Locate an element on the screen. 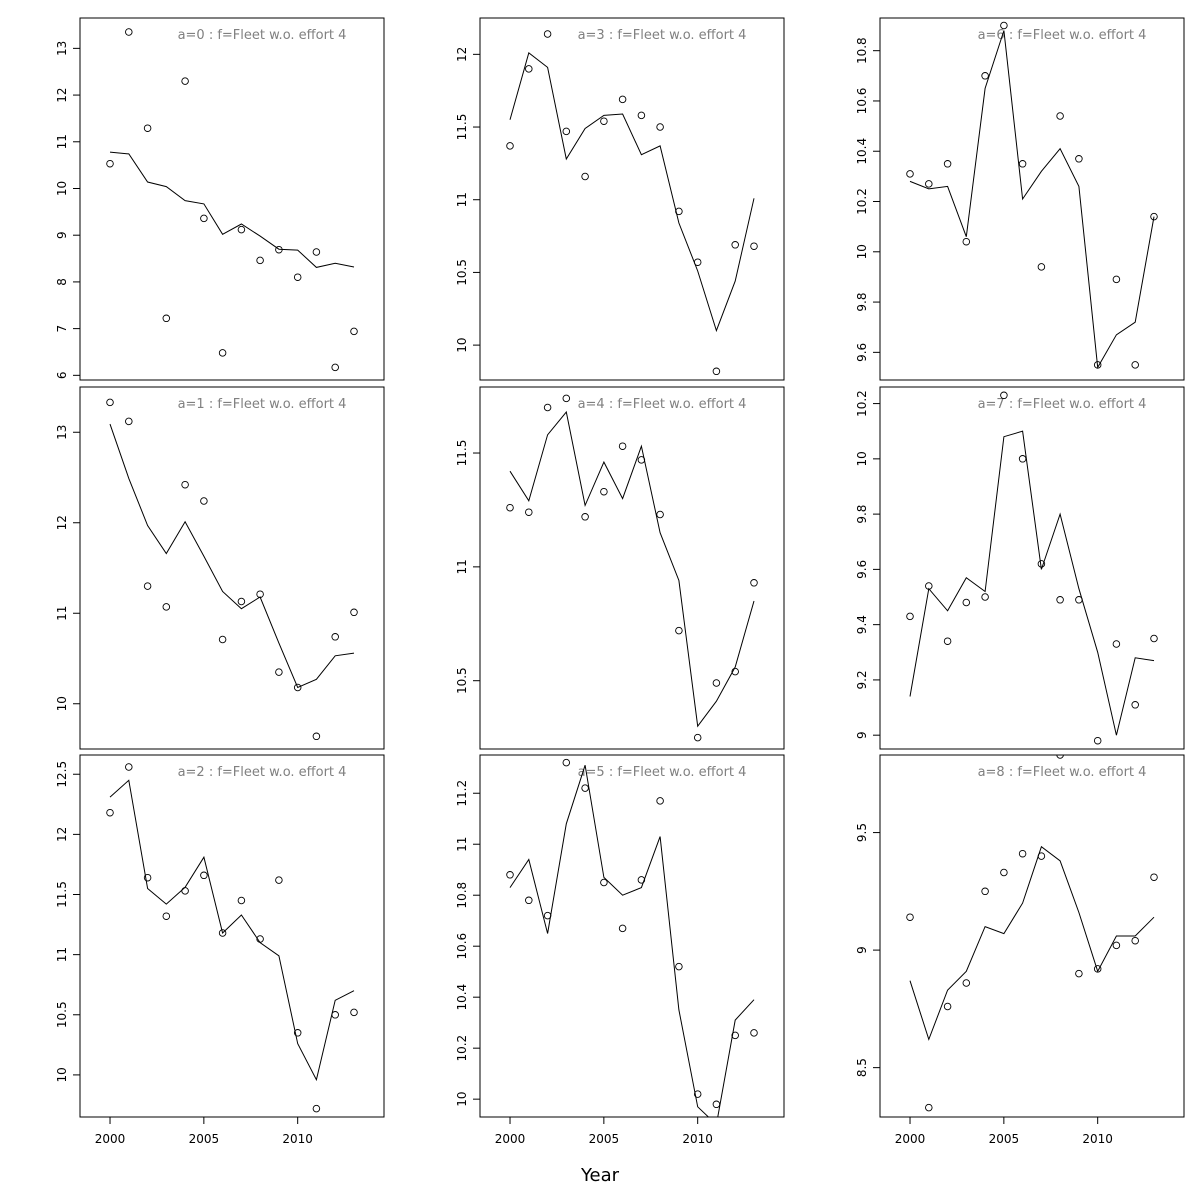 This screenshot has width=1200, height=1200. x-tick-label: 2010 is located at coordinates (297, 1139).